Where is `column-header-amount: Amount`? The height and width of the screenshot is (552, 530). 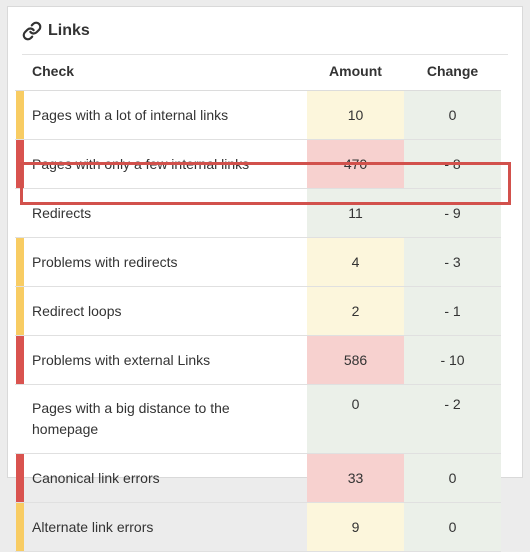 column-header-amount: Amount is located at coordinates (355, 71).